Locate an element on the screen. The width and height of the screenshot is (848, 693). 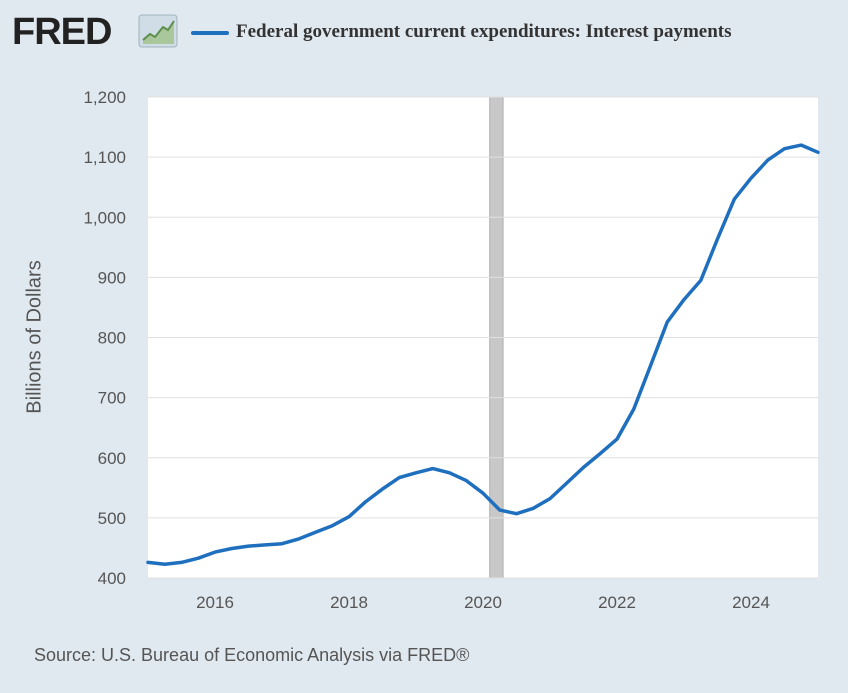
x-tick-label: 2022 is located at coordinates (617, 602).